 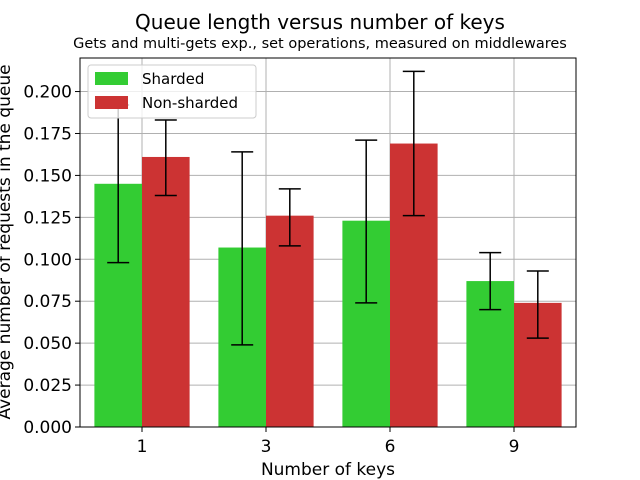 I want to click on legend-swatch-sharded, so click(x=111, y=78).